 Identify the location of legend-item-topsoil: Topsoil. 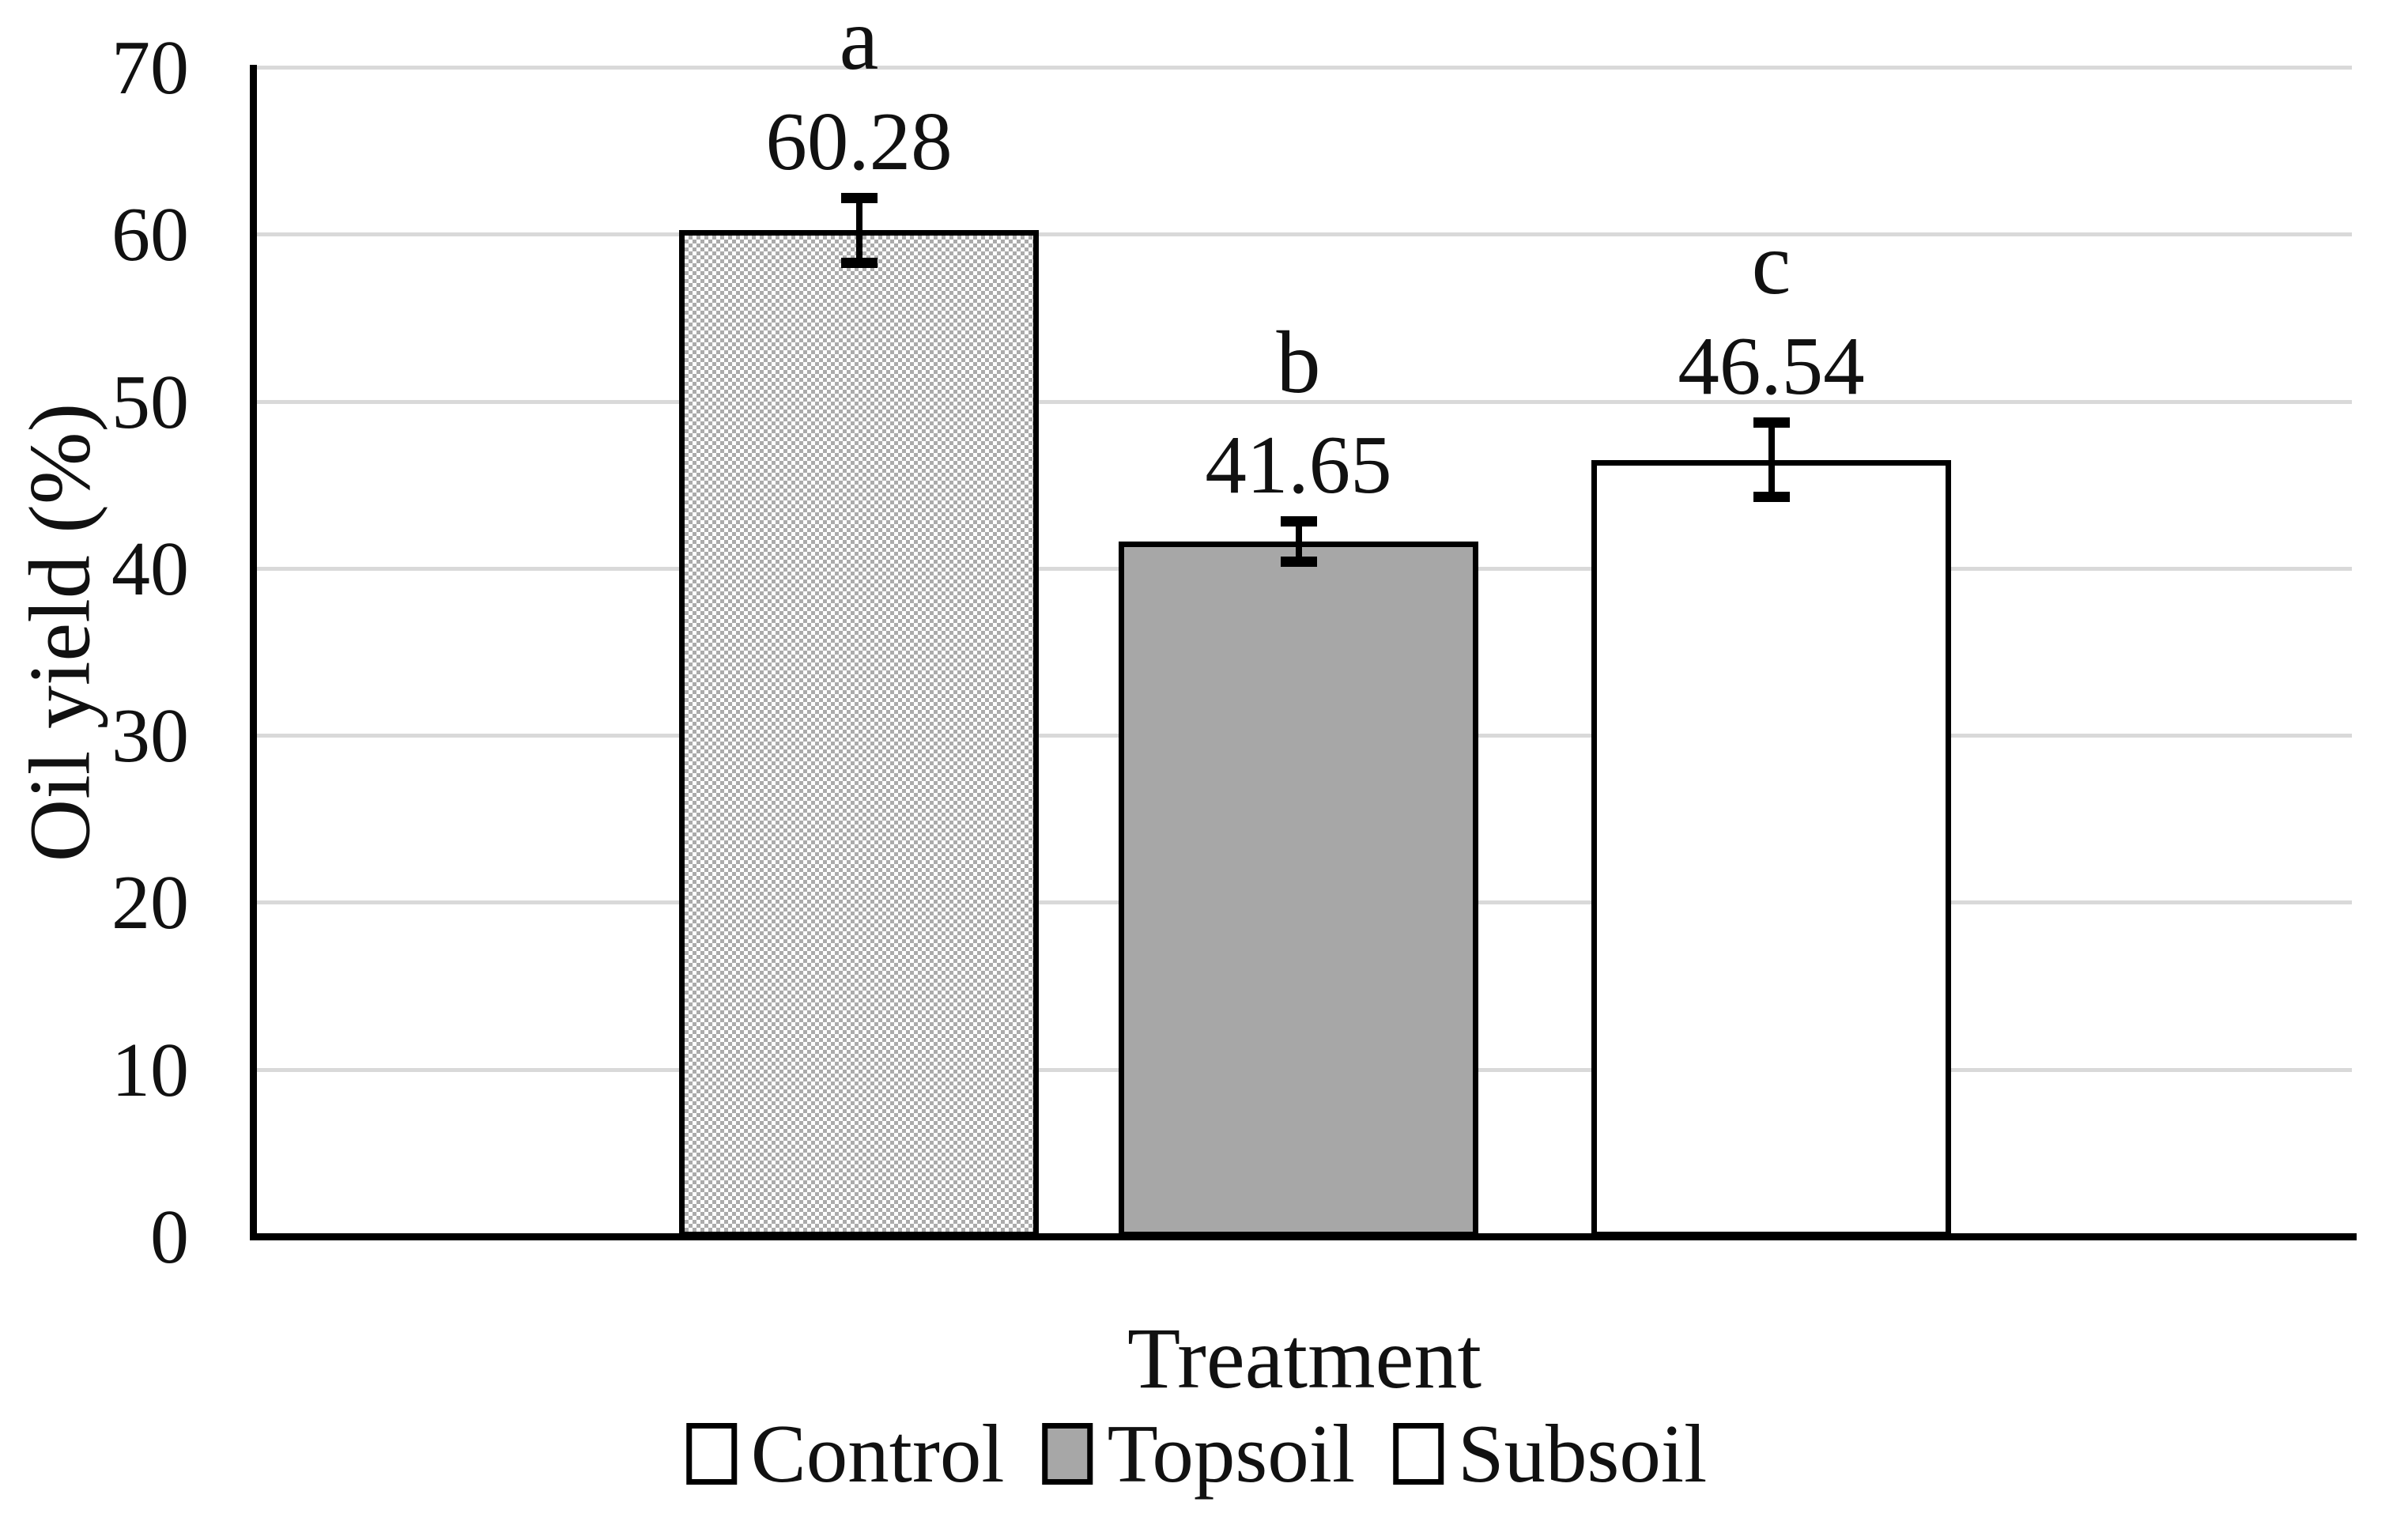
(1199, 1454).